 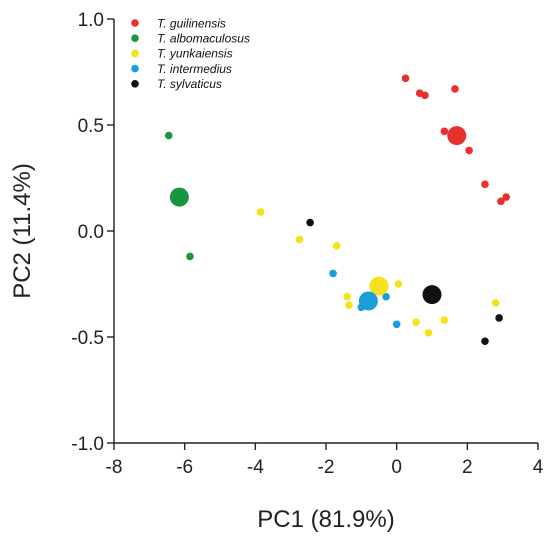 What do you see at coordinates (91, 20) in the screenshot?
I see `y-tick-label: 1.0` at bounding box center [91, 20].